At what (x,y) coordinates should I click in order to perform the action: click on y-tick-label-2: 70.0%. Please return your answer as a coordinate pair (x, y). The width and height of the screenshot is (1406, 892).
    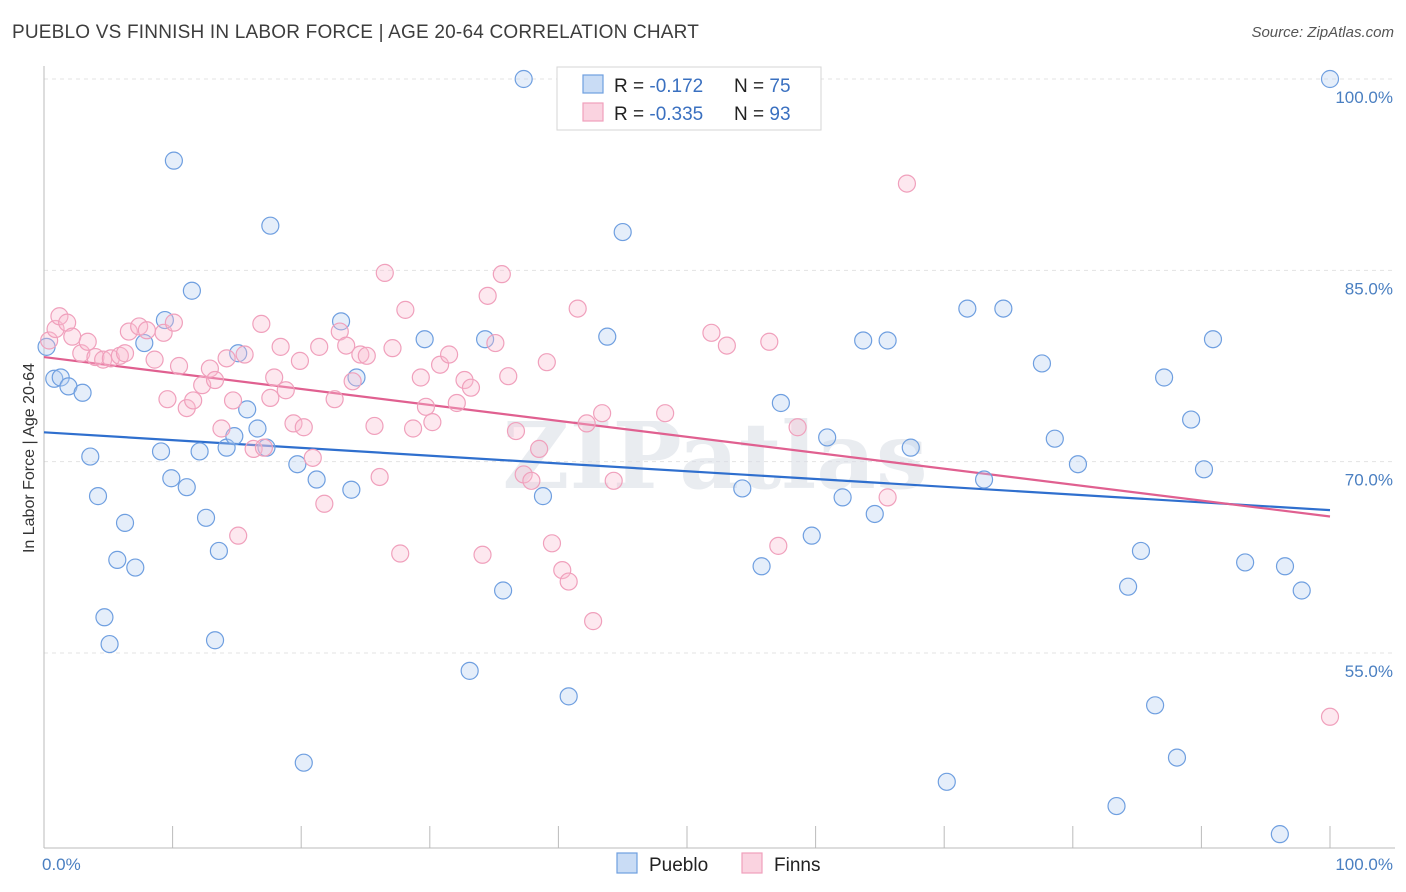
    Looking at the image, I should click on (1369, 480).